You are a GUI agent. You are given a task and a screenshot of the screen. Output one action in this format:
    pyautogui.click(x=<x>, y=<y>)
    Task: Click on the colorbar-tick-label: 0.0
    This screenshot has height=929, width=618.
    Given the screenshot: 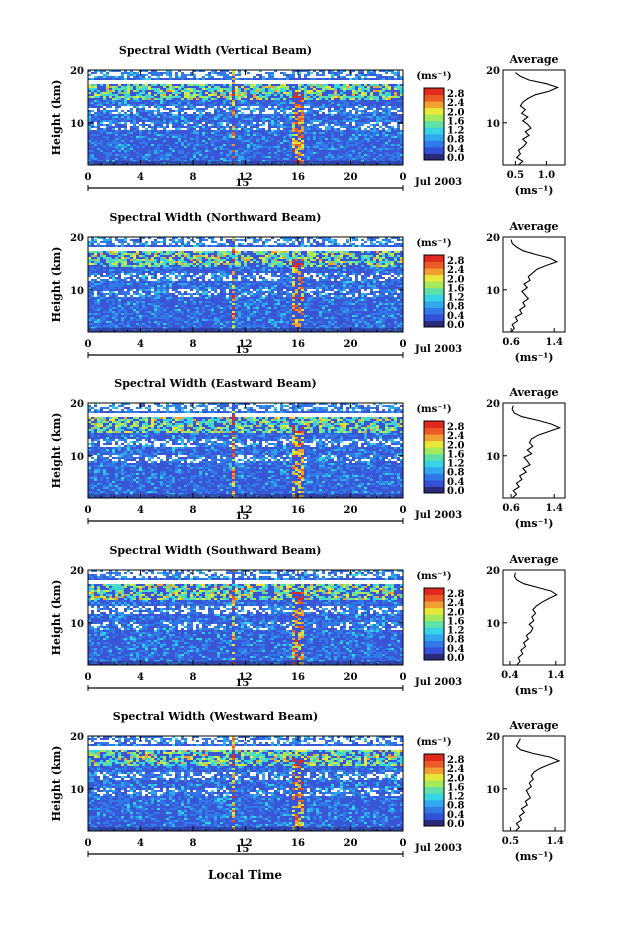 What is the action you would take?
    pyautogui.click(x=455, y=824)
    